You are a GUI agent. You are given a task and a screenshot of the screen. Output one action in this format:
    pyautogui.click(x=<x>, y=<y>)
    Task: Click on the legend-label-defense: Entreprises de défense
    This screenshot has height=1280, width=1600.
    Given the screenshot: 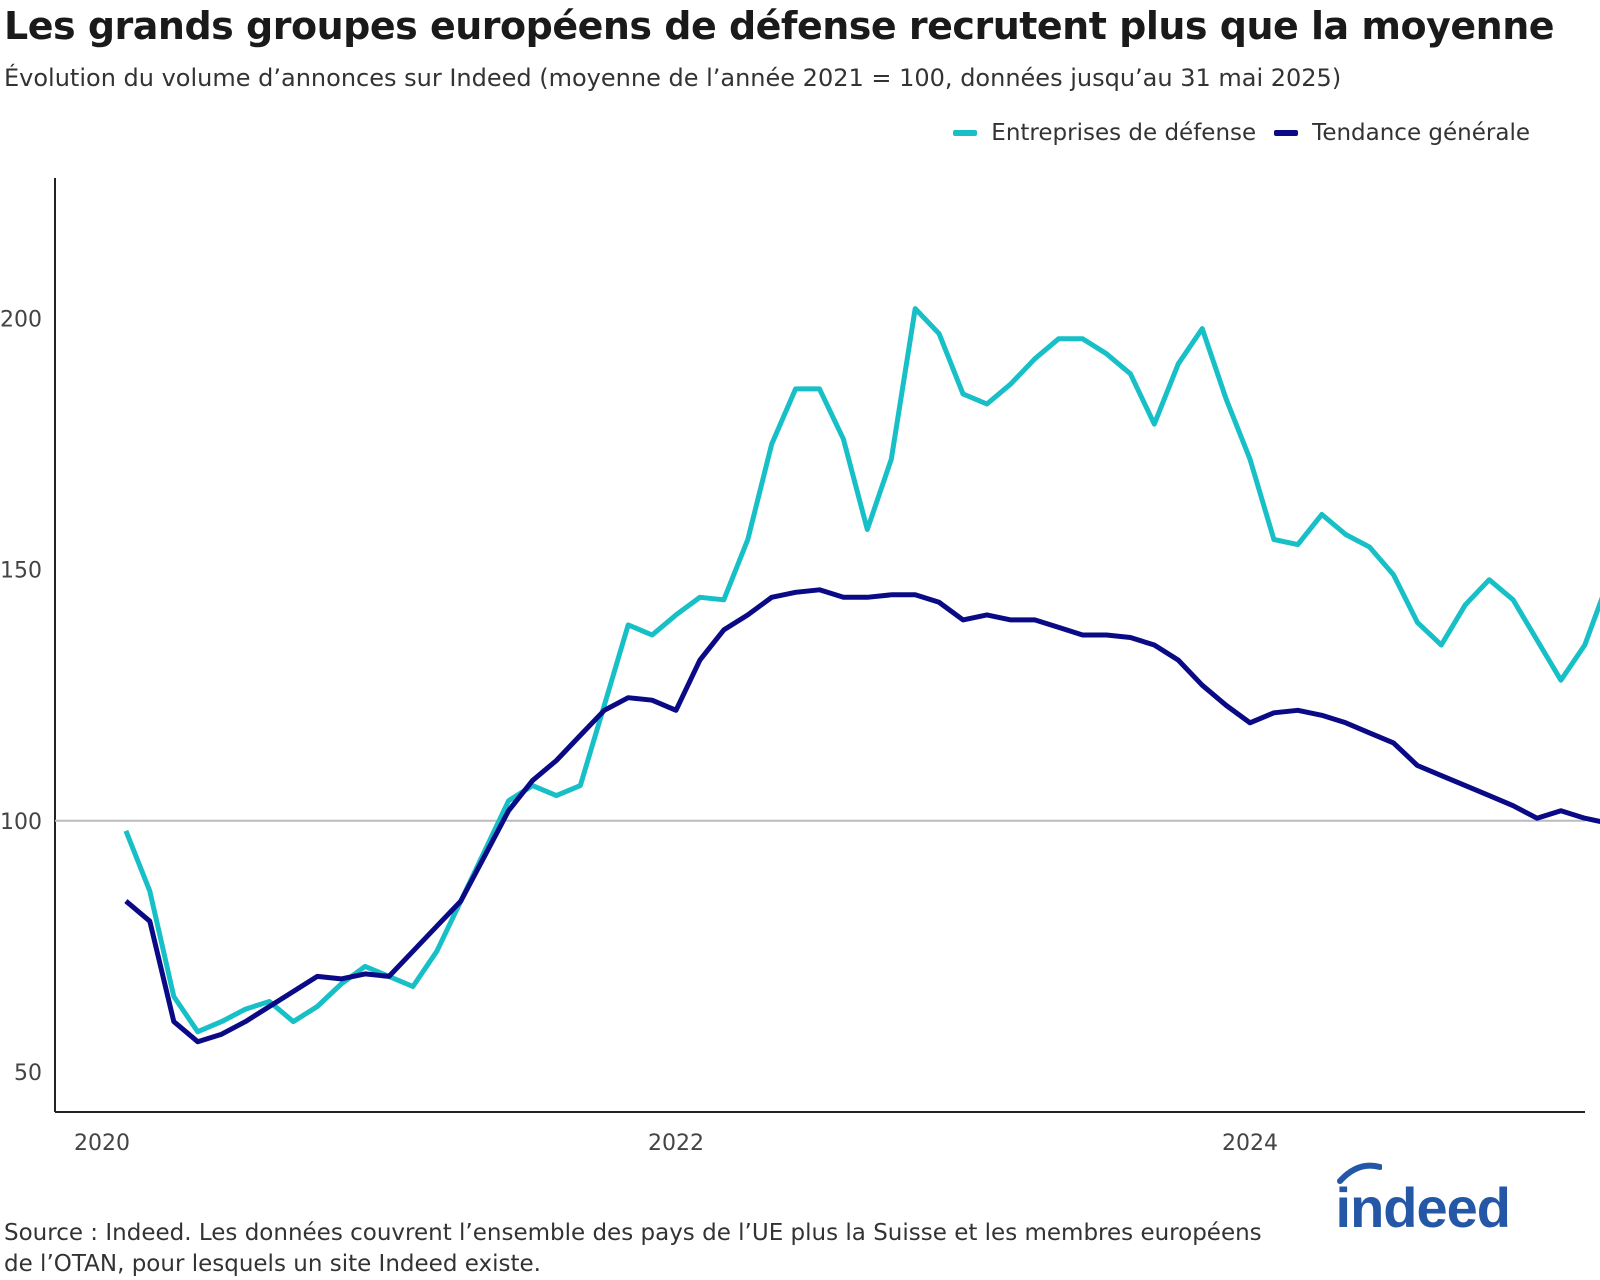 What is the action you would take?
    pyautogui.click(x=1124, y=133)
    